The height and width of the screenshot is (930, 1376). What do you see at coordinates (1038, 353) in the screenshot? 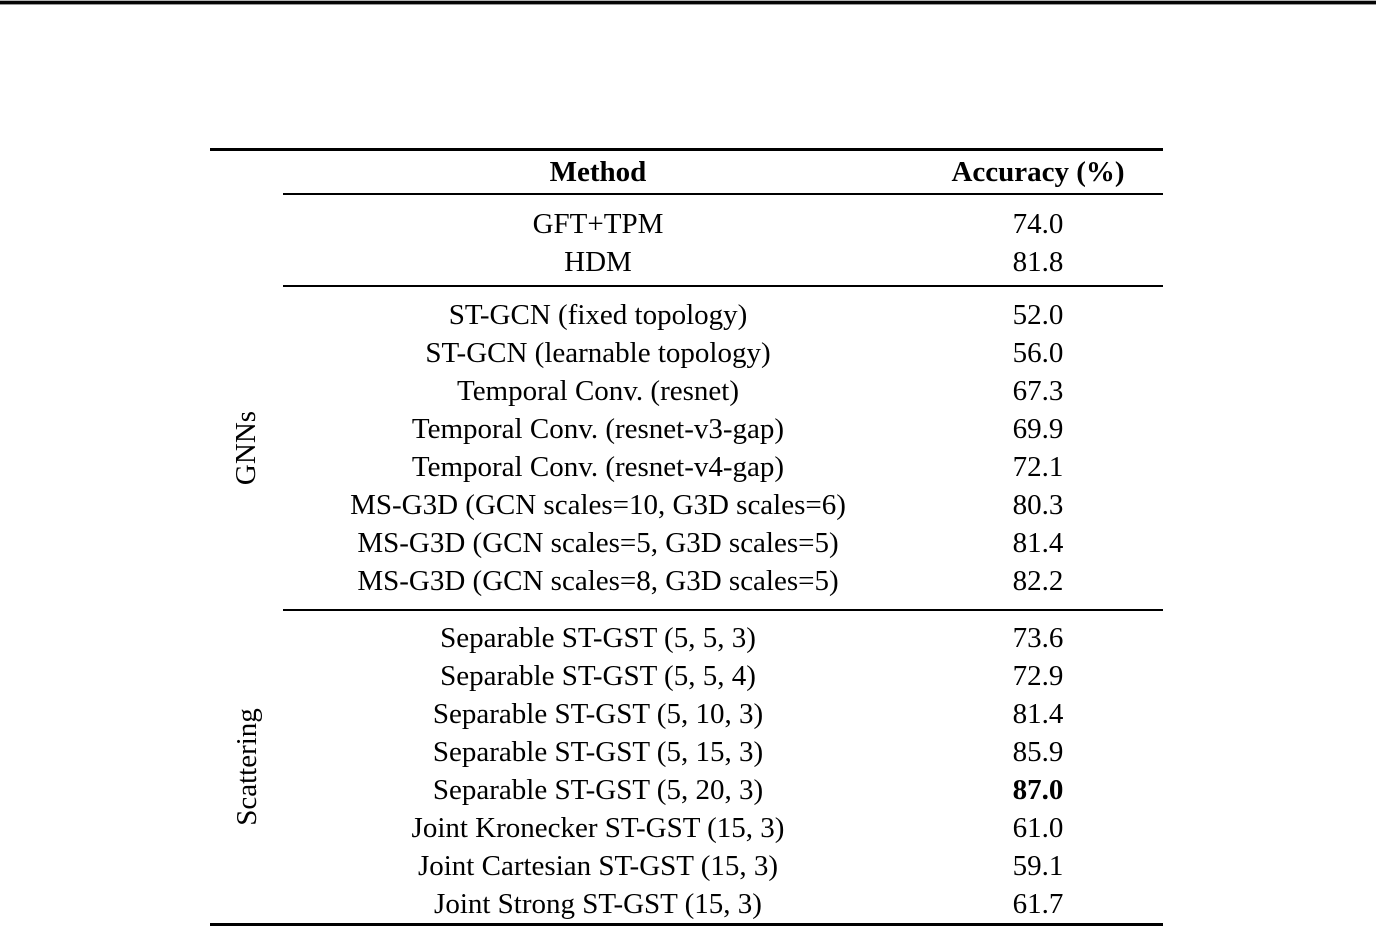
I see `accuracy-cell: 56.0` at bounding box center [1038, 353].